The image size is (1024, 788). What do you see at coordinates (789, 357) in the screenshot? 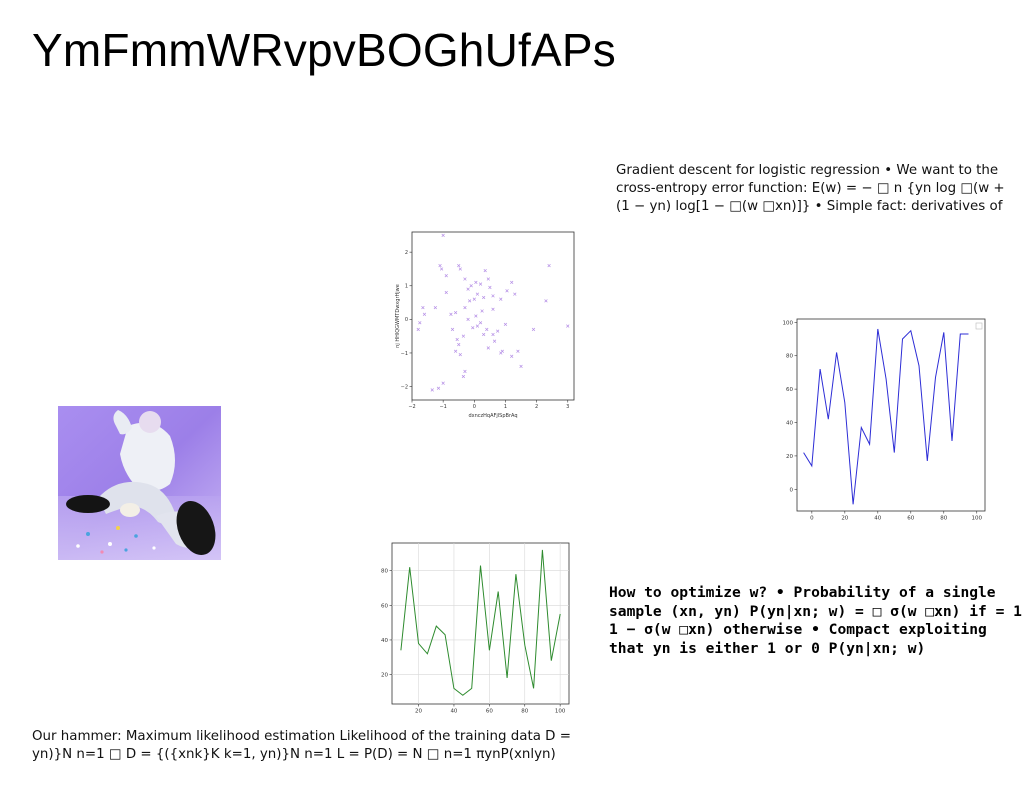
I see `blue-ytick-label: 80` at bounding box center [789, 357].